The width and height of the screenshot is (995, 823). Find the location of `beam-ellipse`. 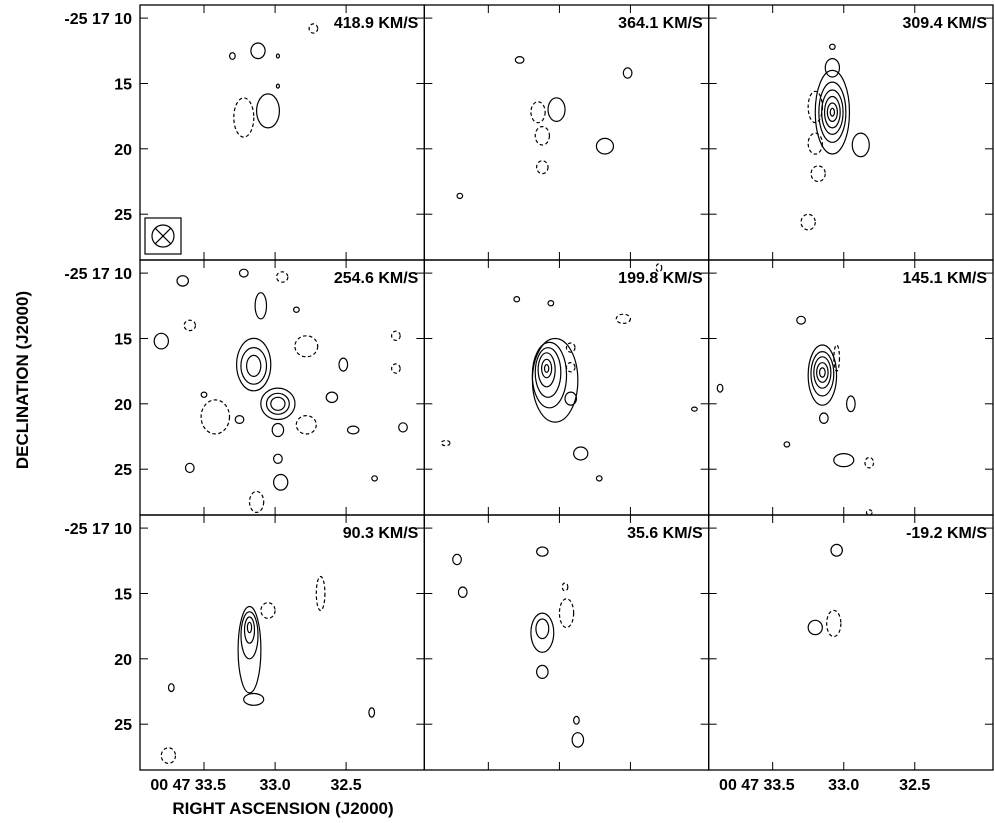

beam-ellipse is located at coordinates (163, 236).